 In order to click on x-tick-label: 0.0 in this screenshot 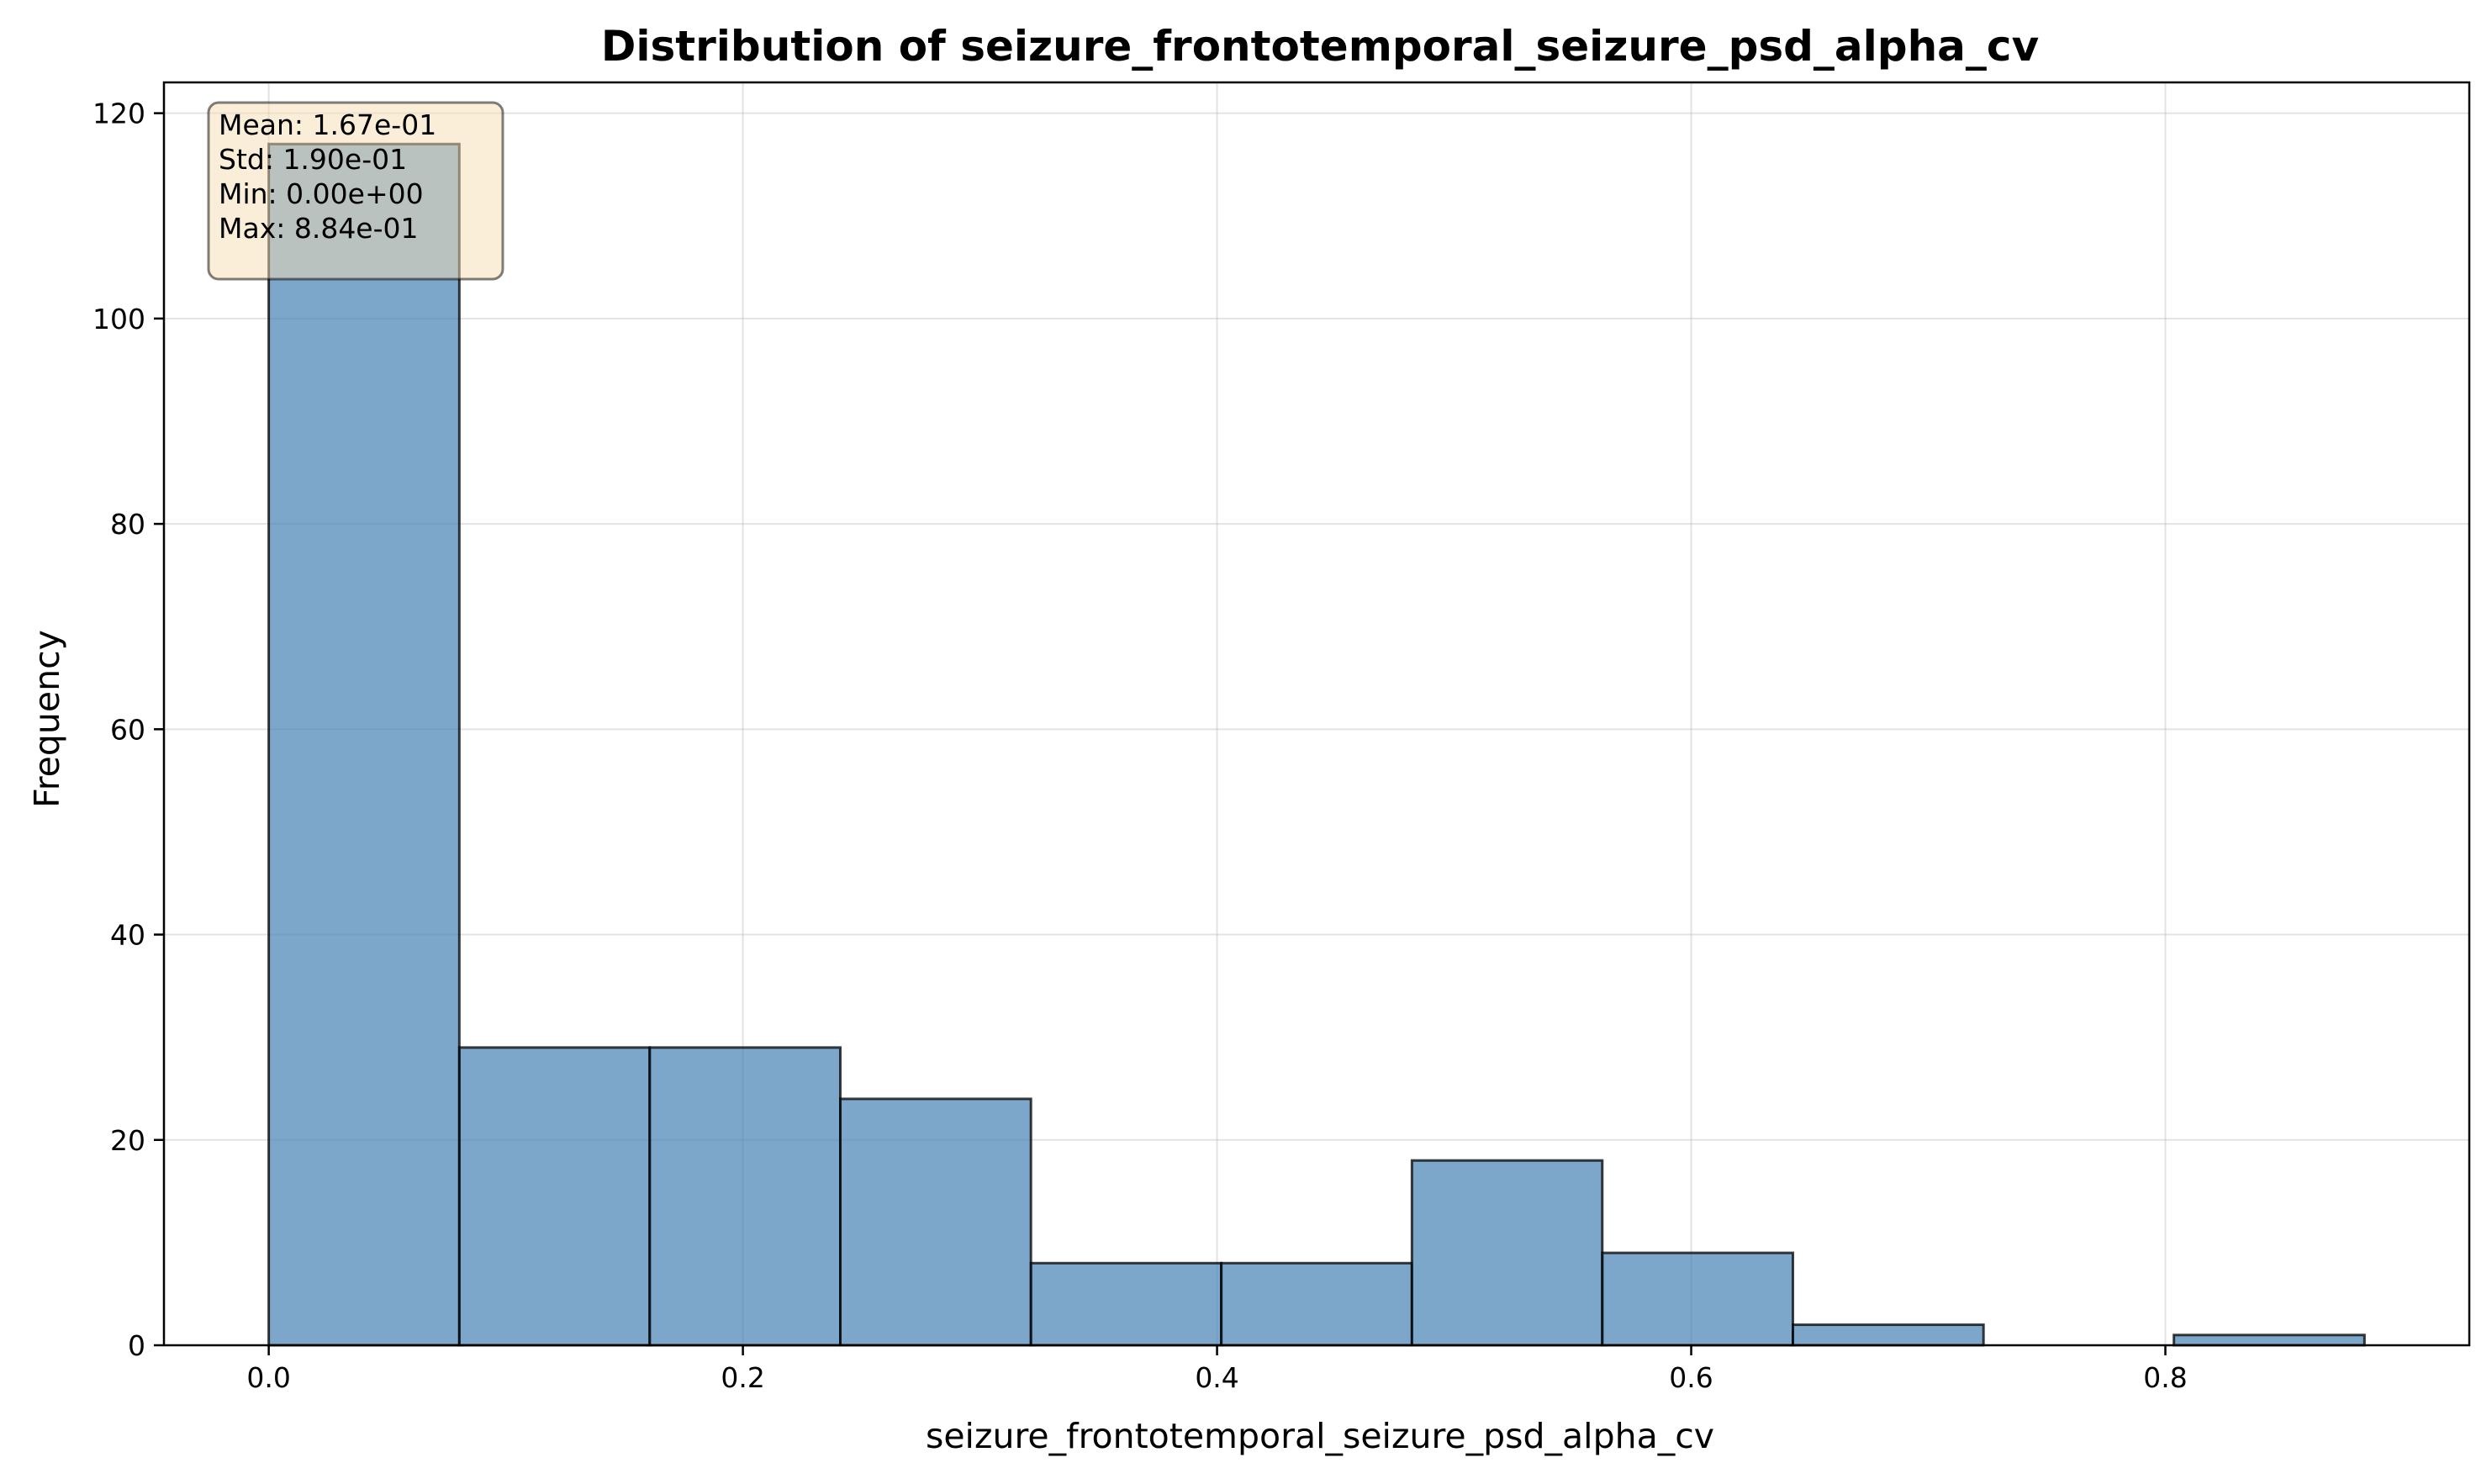, I will do `click(268, 1377)`.